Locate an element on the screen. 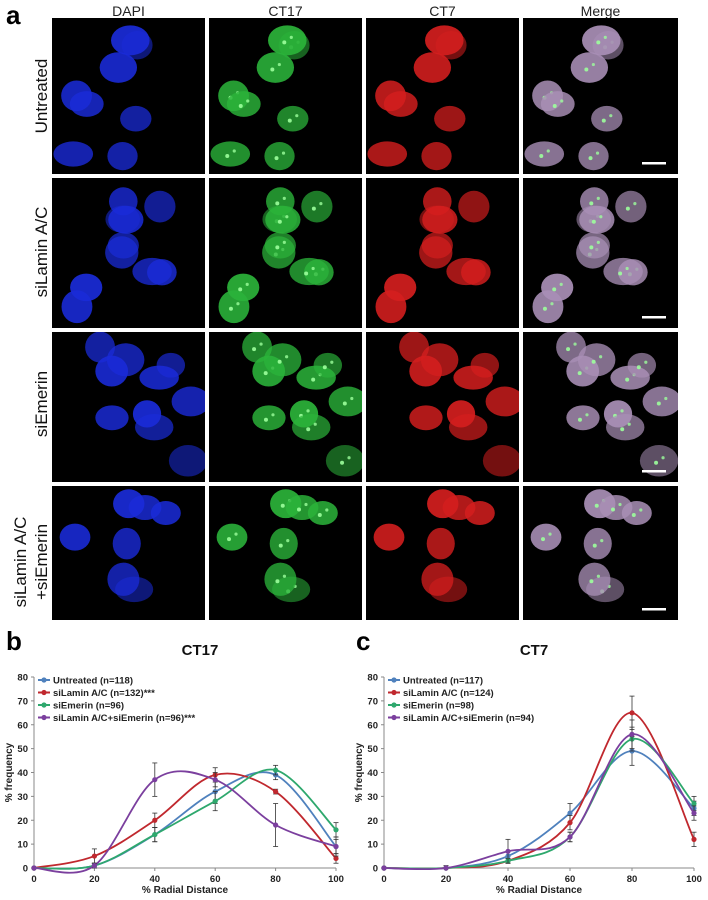  micrograph-silamin-ct17 is located at coordinates (285, 253).